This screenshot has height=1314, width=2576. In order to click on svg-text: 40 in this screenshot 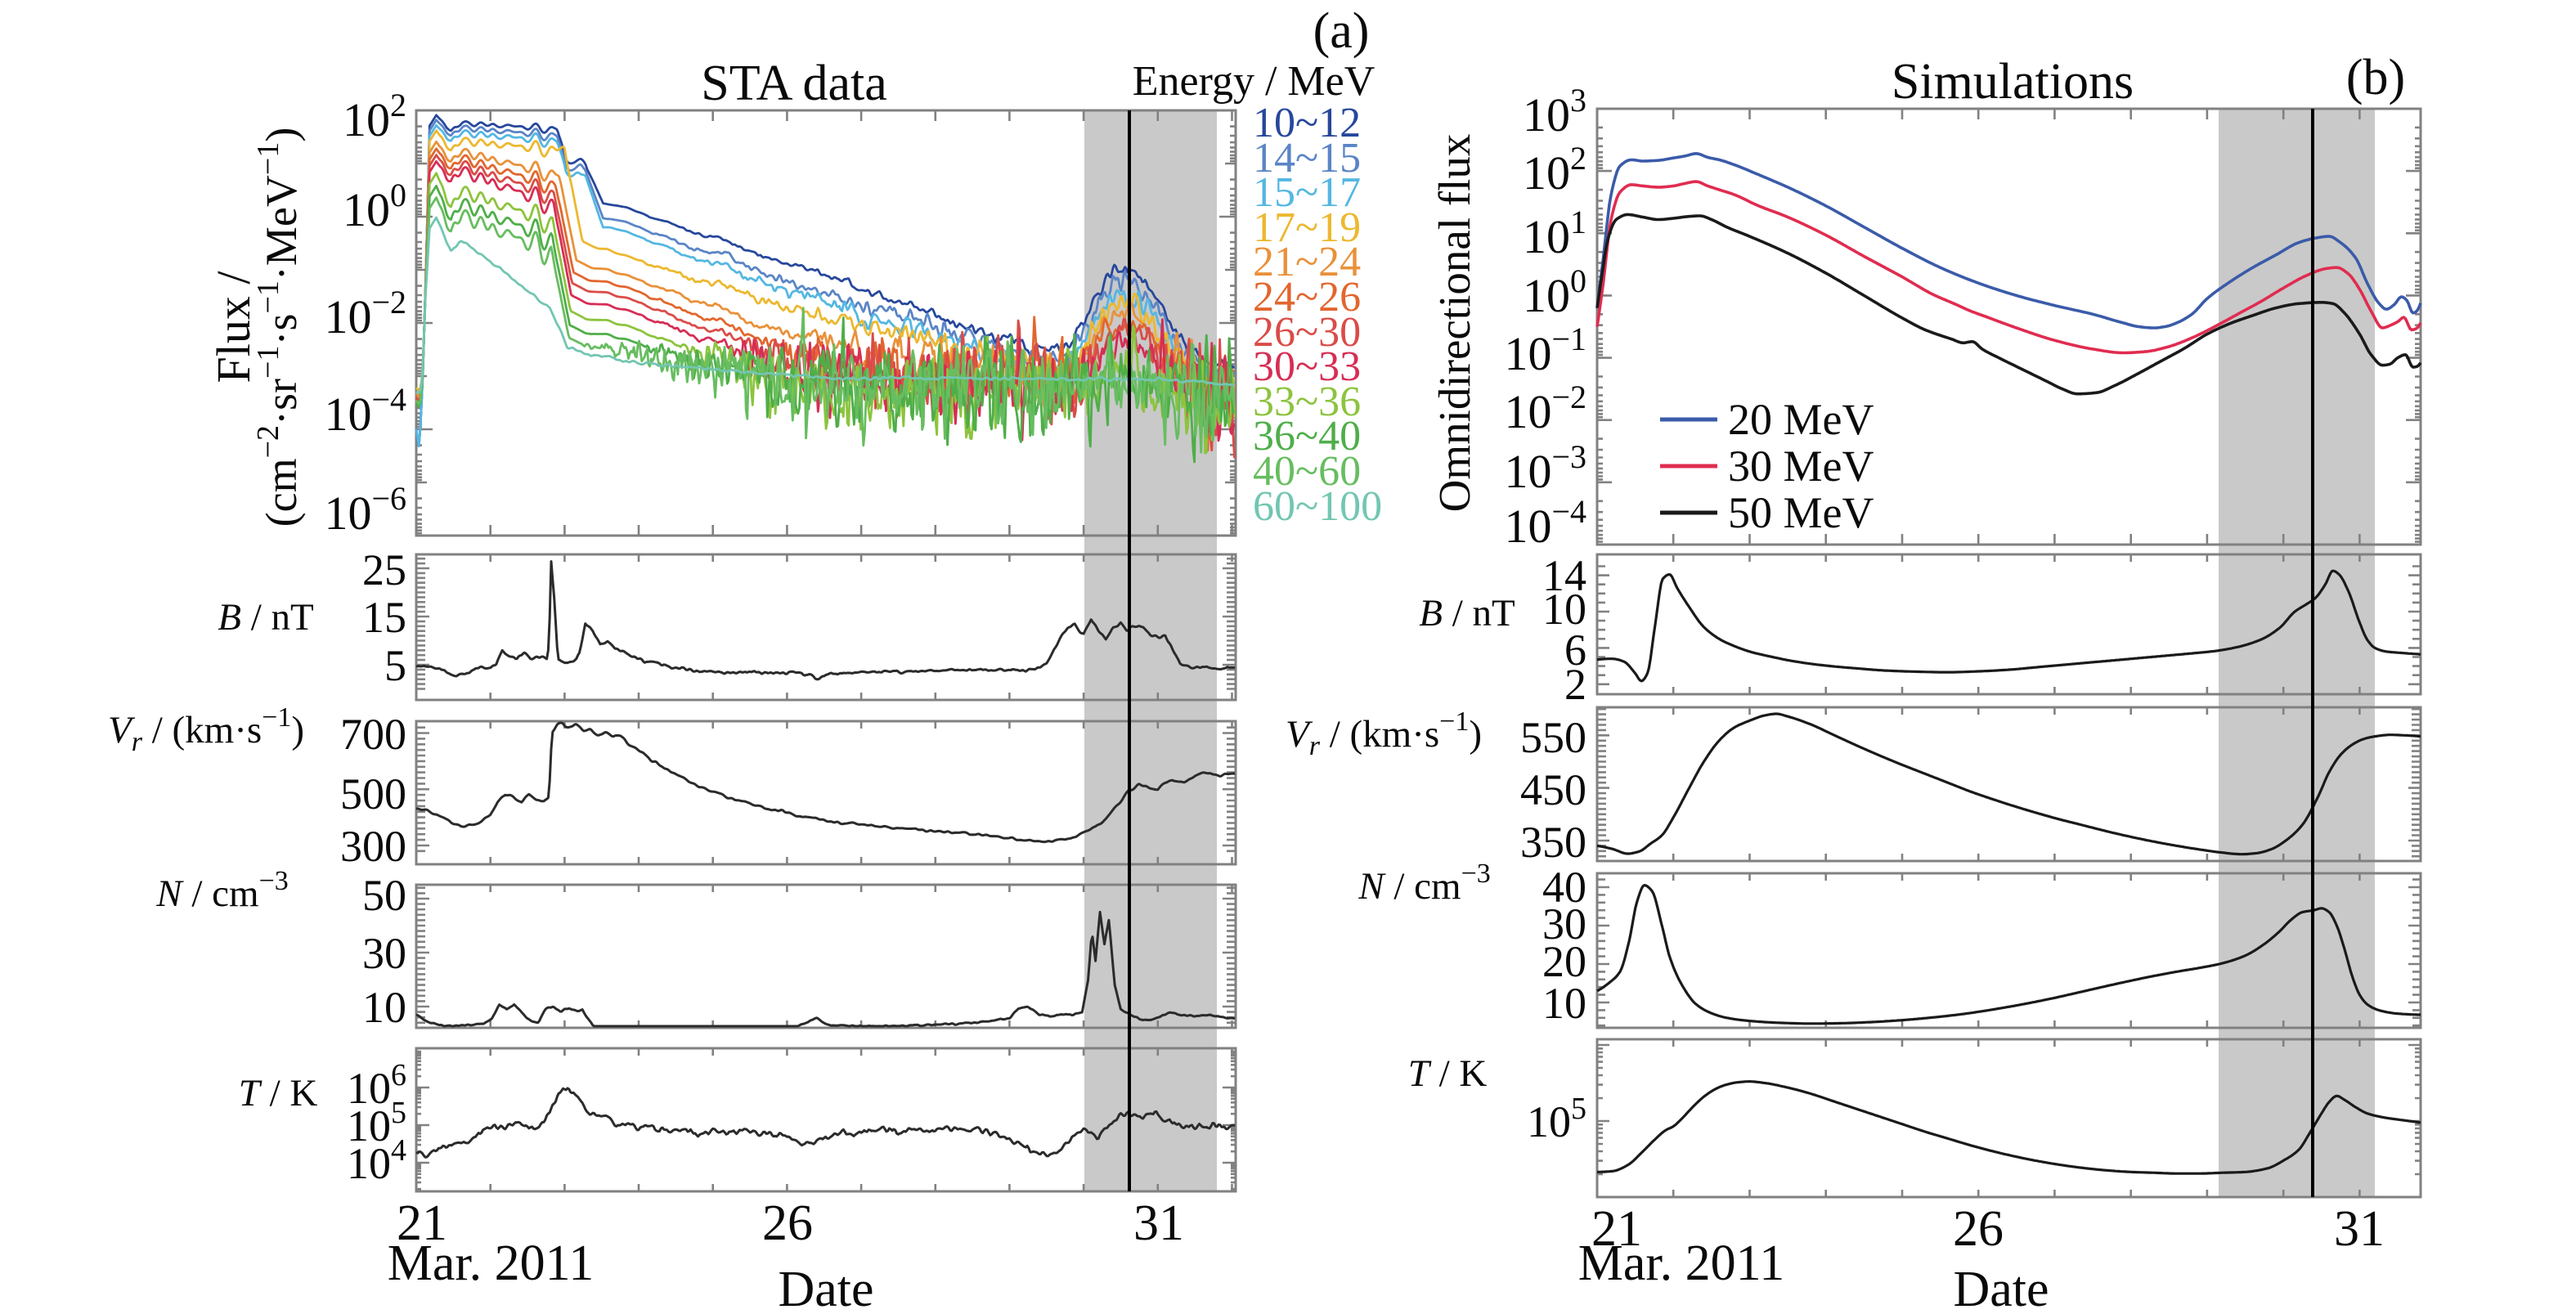, I will do `click(1564, 887)`.